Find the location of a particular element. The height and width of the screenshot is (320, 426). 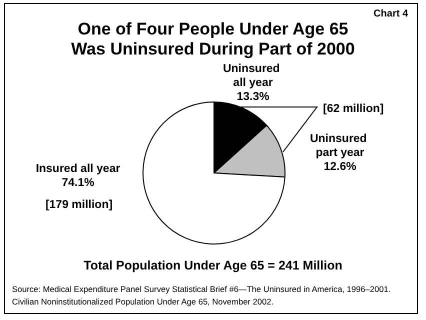

data-label: 74.1% is located at coordinates (78, 183).